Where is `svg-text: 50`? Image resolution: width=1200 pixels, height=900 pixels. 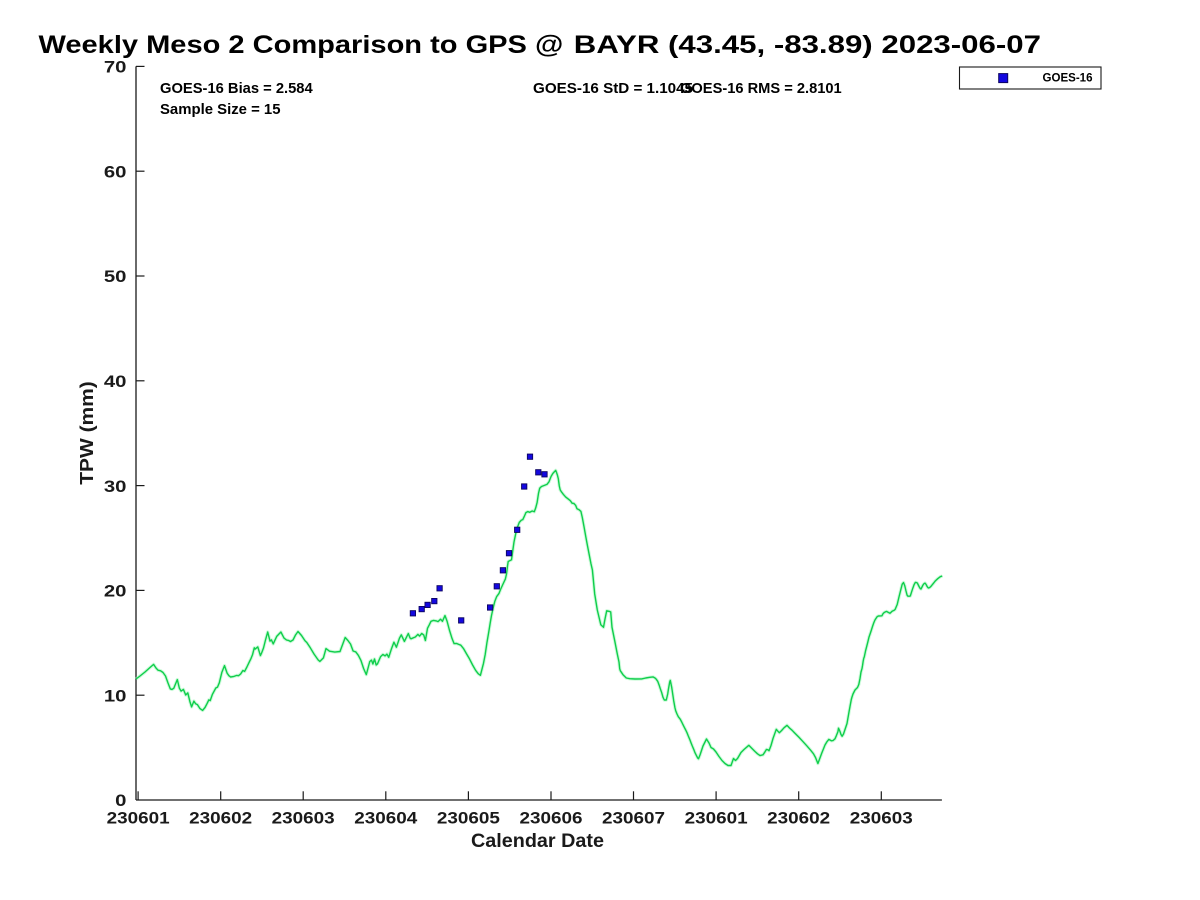
svg-text: 50 is located at coordinates (115, 276).